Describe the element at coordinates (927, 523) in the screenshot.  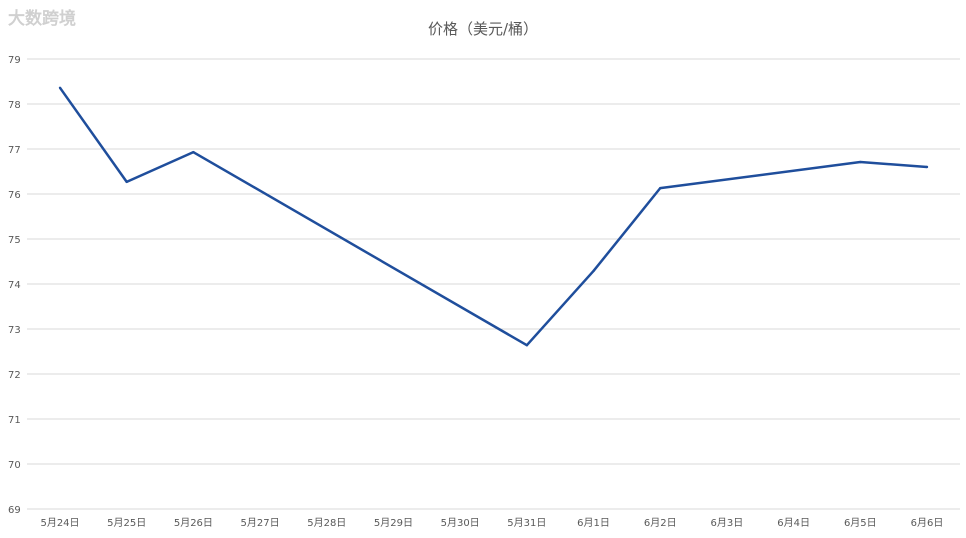
I see `x-tick-label: 6月6日` at that location.